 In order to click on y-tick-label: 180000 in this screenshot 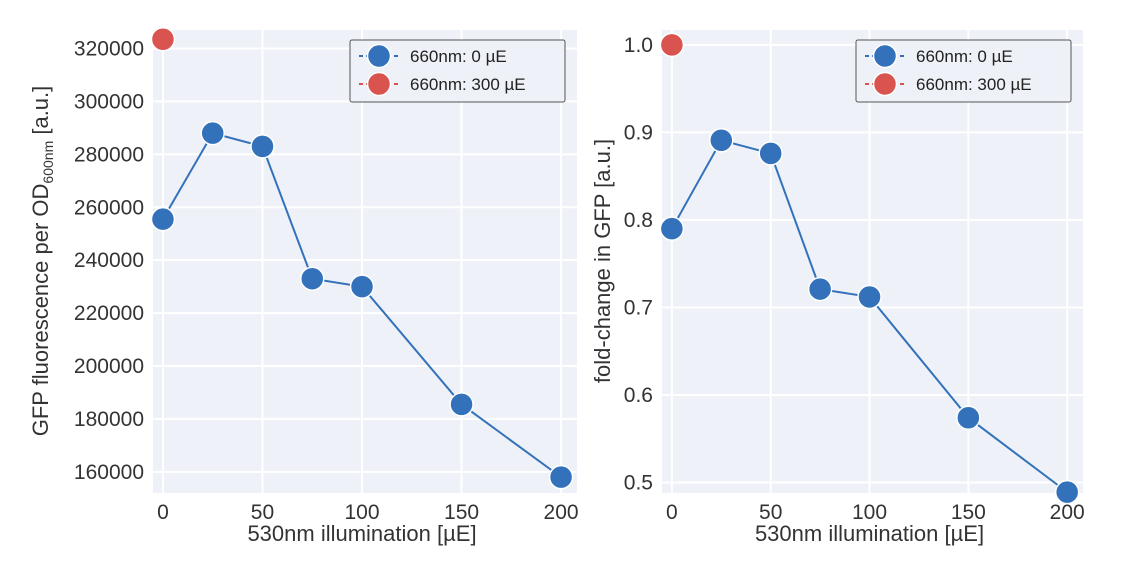, I will do `click(109, 419)`.